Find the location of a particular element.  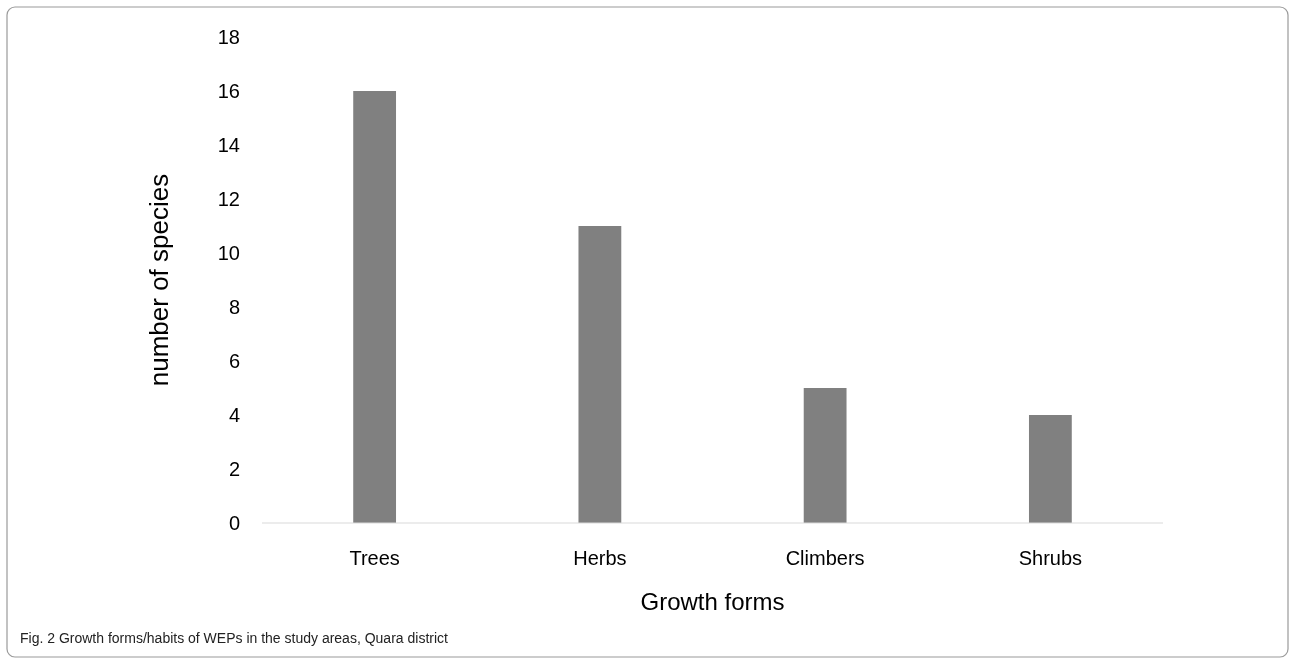

y-tick-label: 14 is located at coordinates (228, 144).